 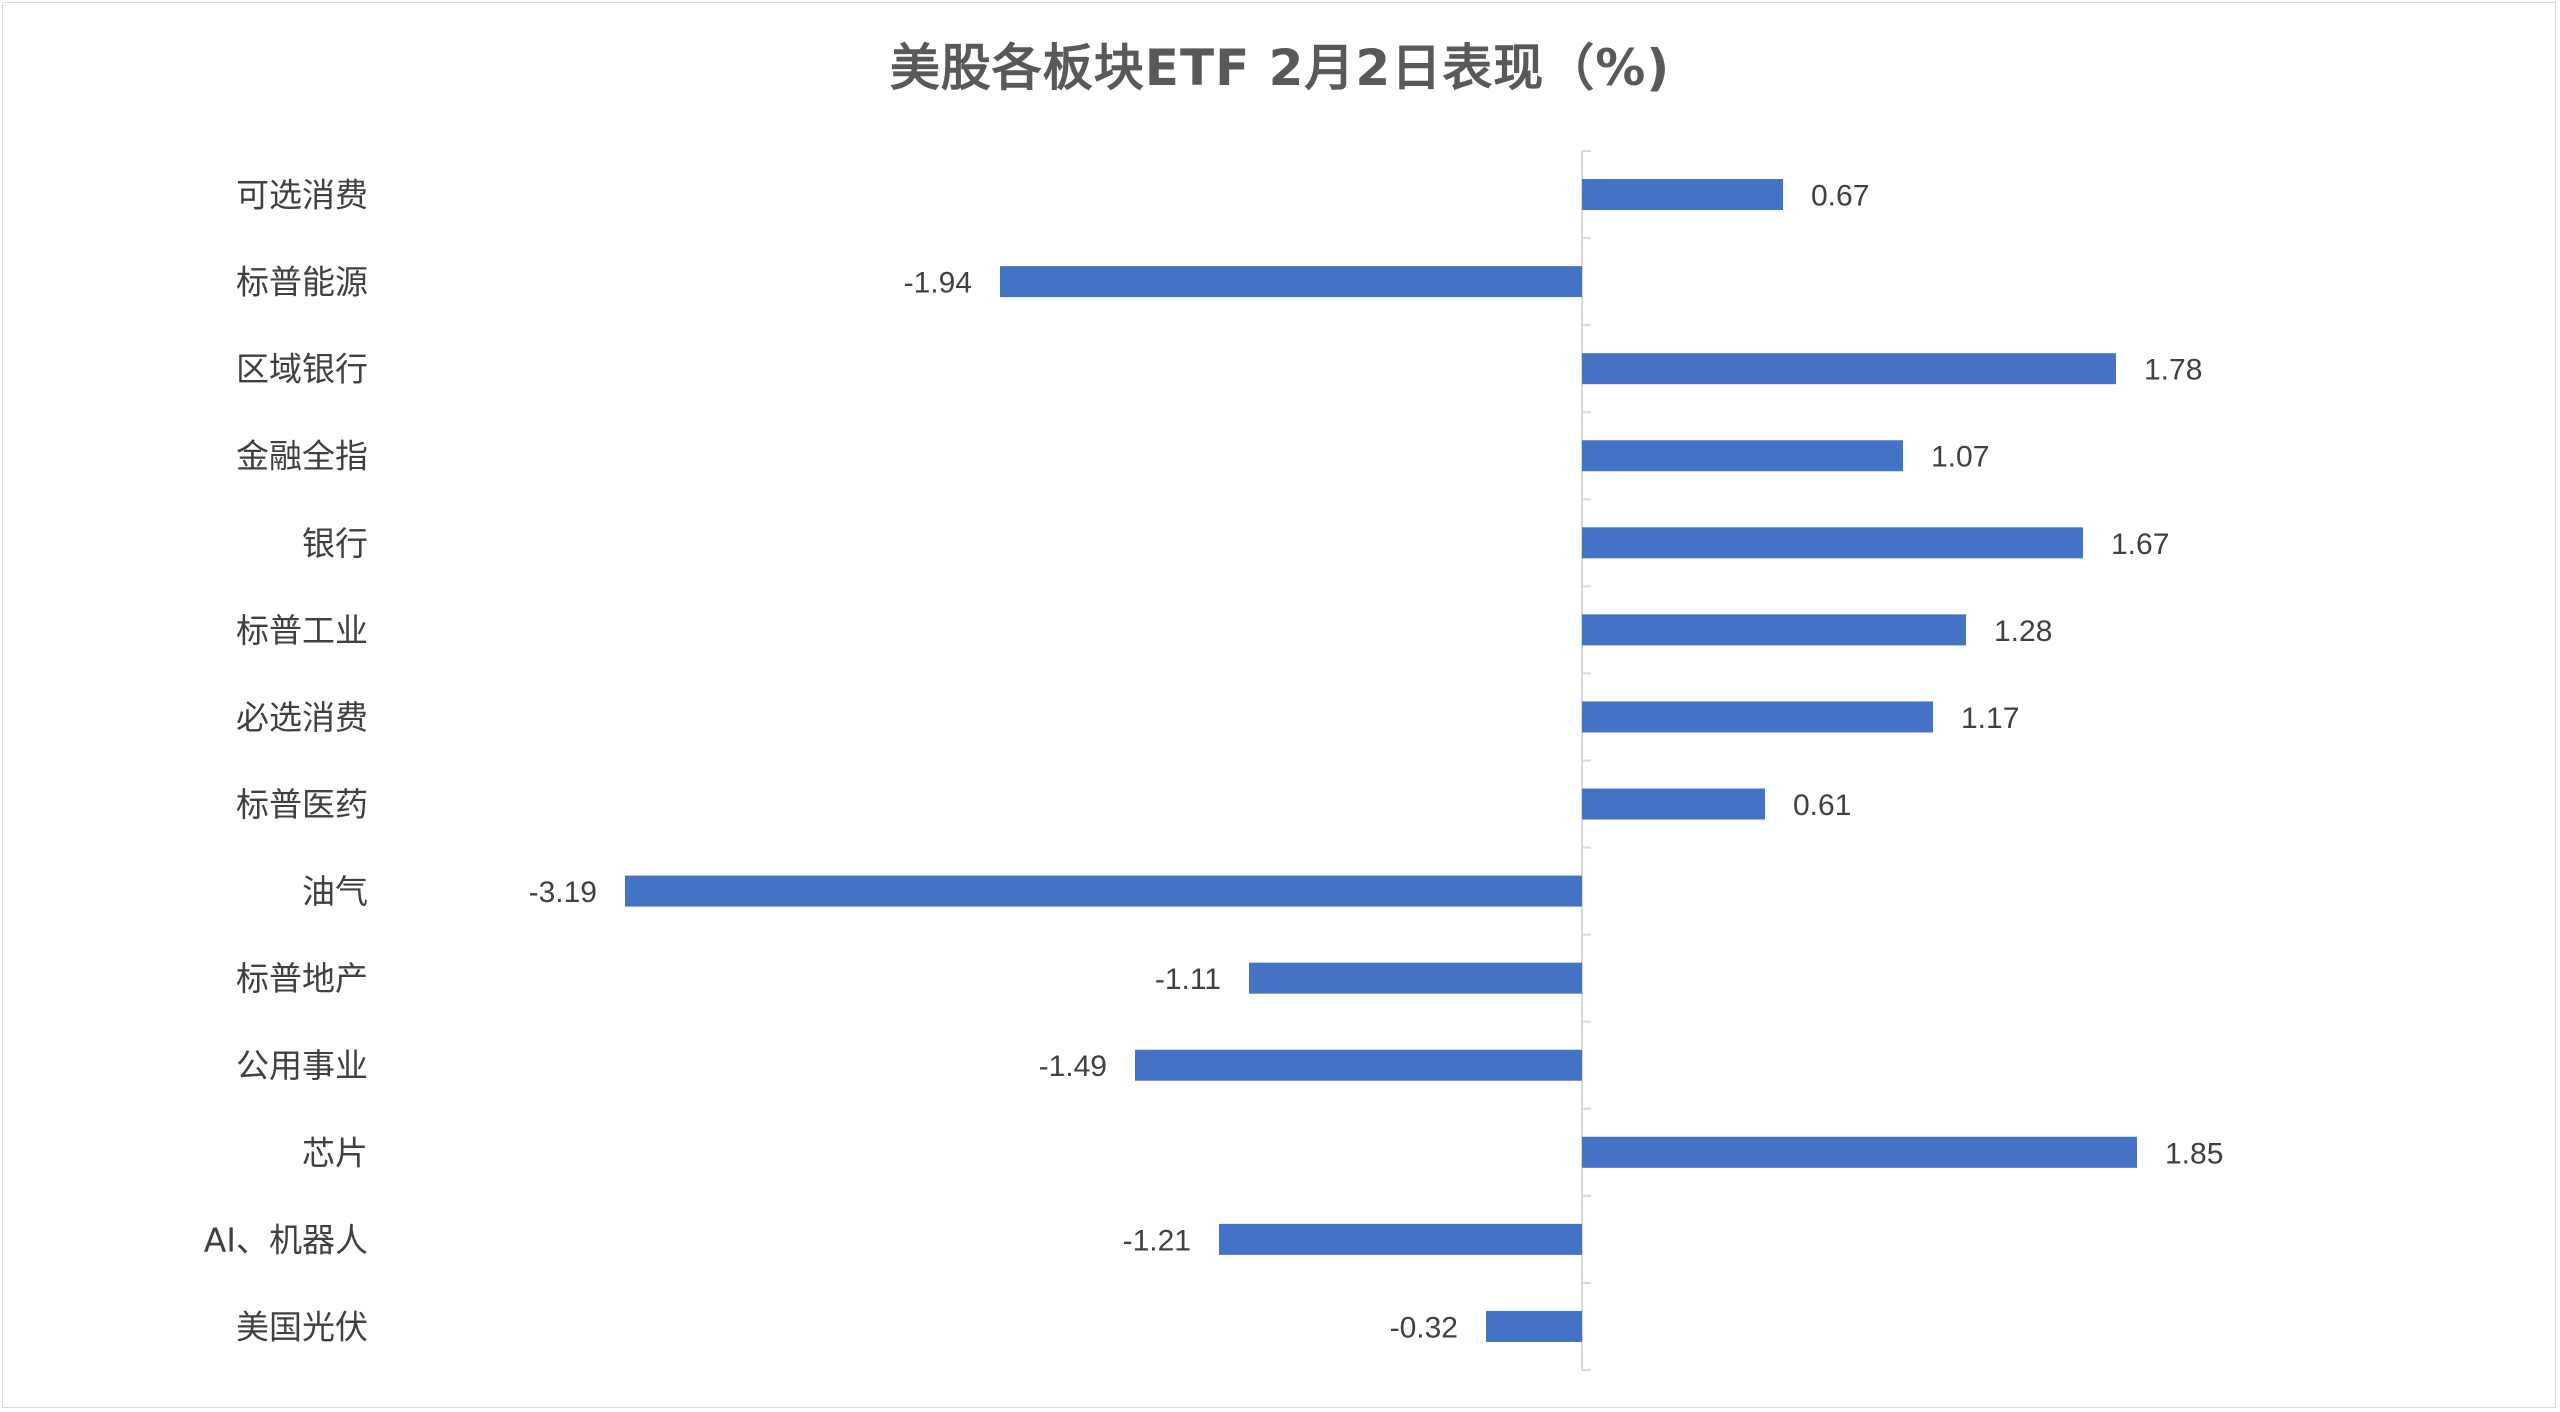 What do you see at coordinates (1188, 979) in the screenshot?
I see `data-label: -1.11` at bounding box center [1188, 979].